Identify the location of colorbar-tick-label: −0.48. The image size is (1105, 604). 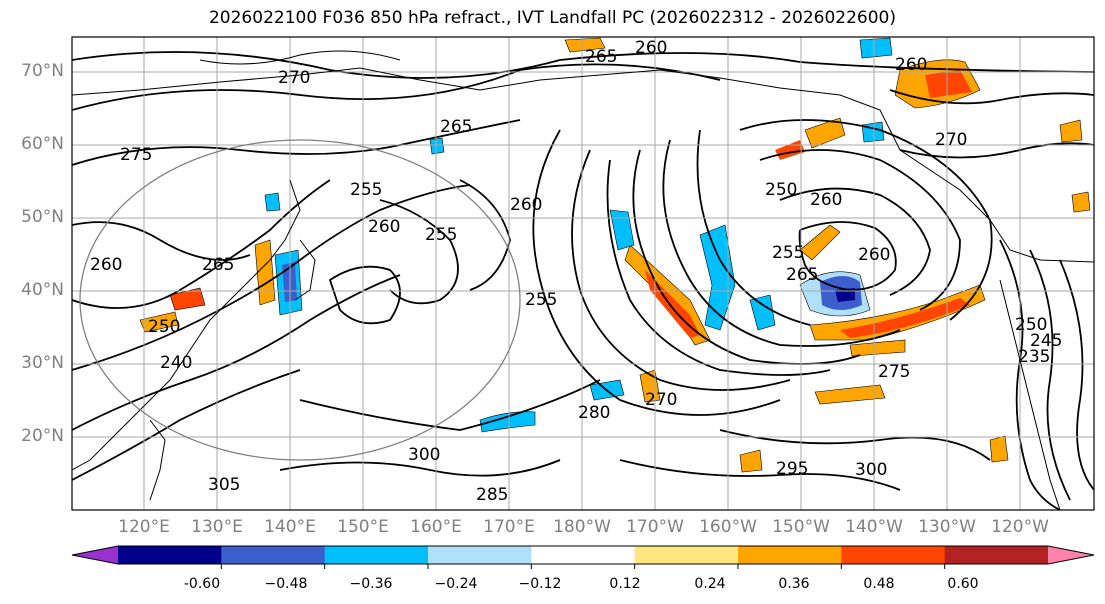
(286, 584).